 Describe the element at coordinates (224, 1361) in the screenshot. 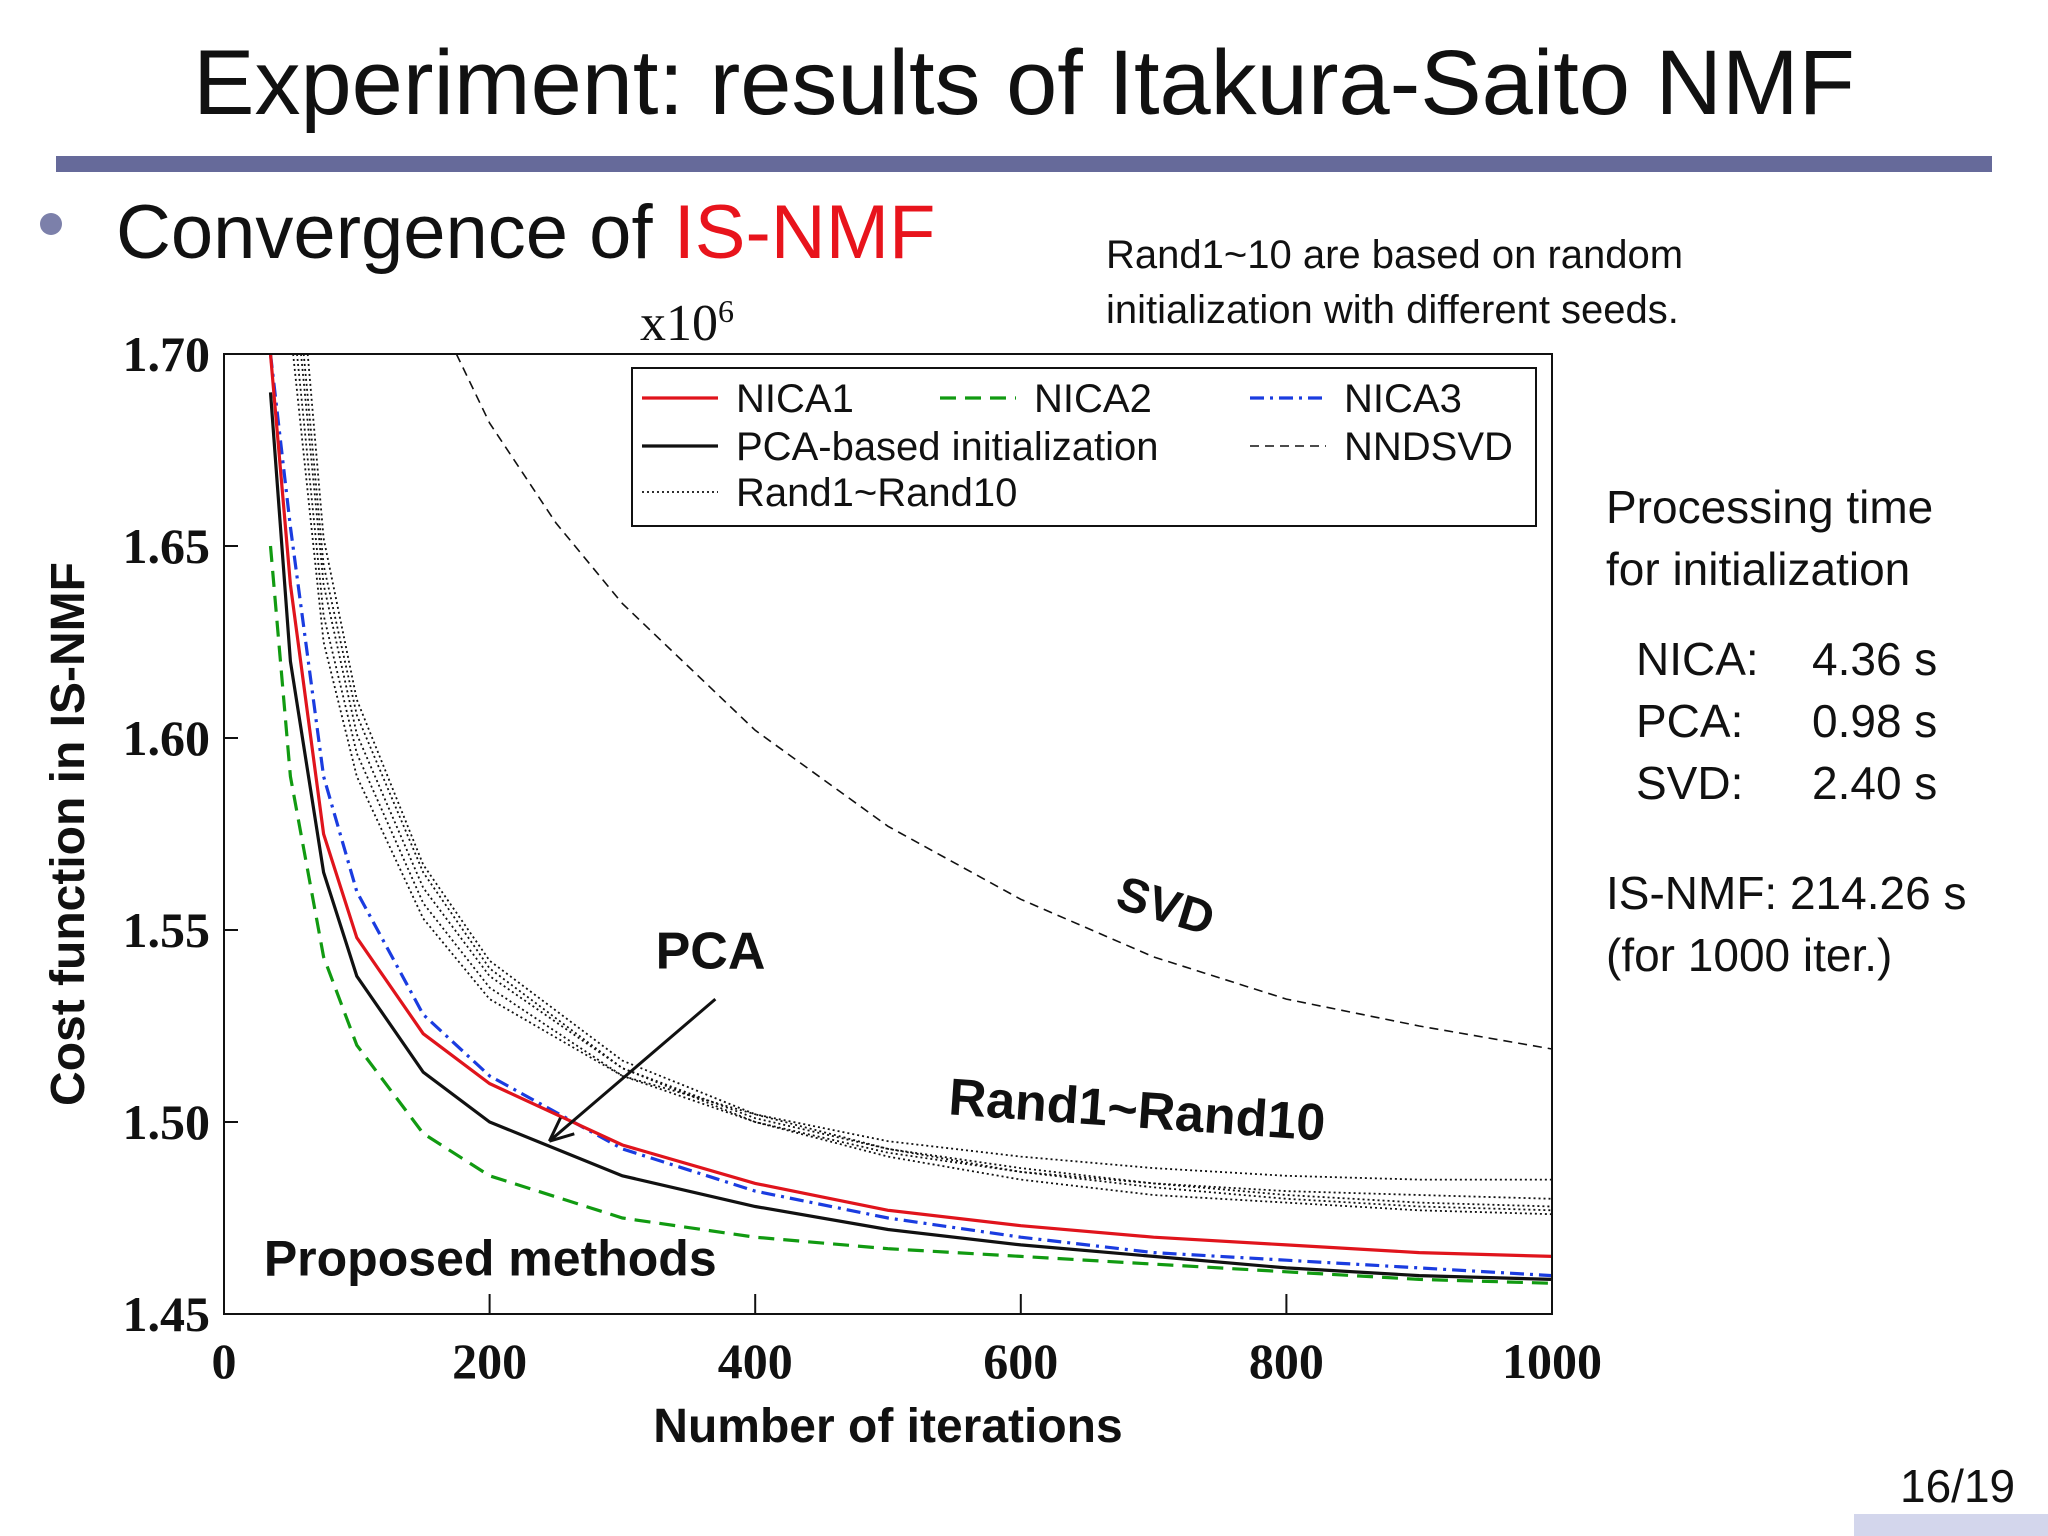

I see `x-tick-label: 0` at that location.